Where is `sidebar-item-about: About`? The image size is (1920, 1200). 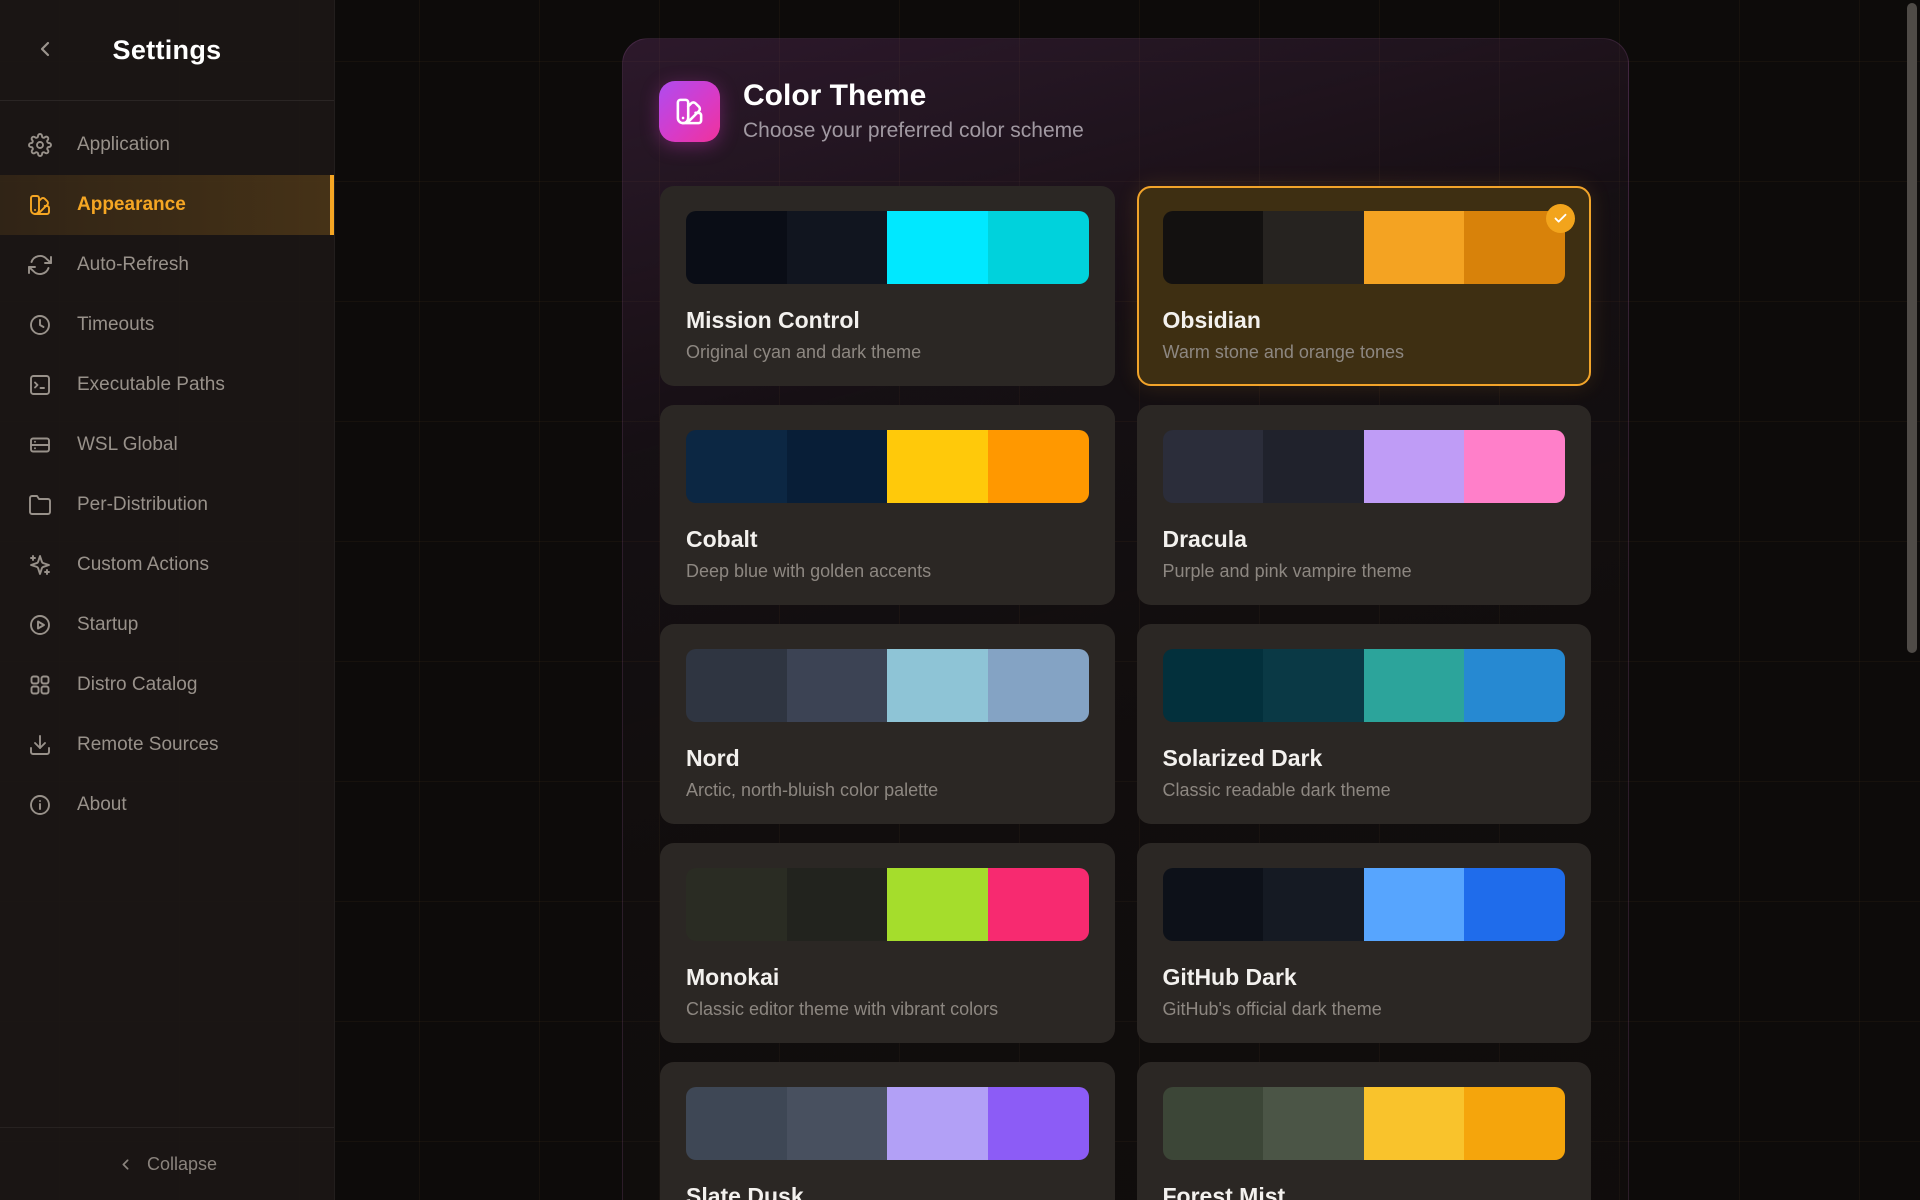 sidebar-item-about: About is located at coordinates (167, 805).